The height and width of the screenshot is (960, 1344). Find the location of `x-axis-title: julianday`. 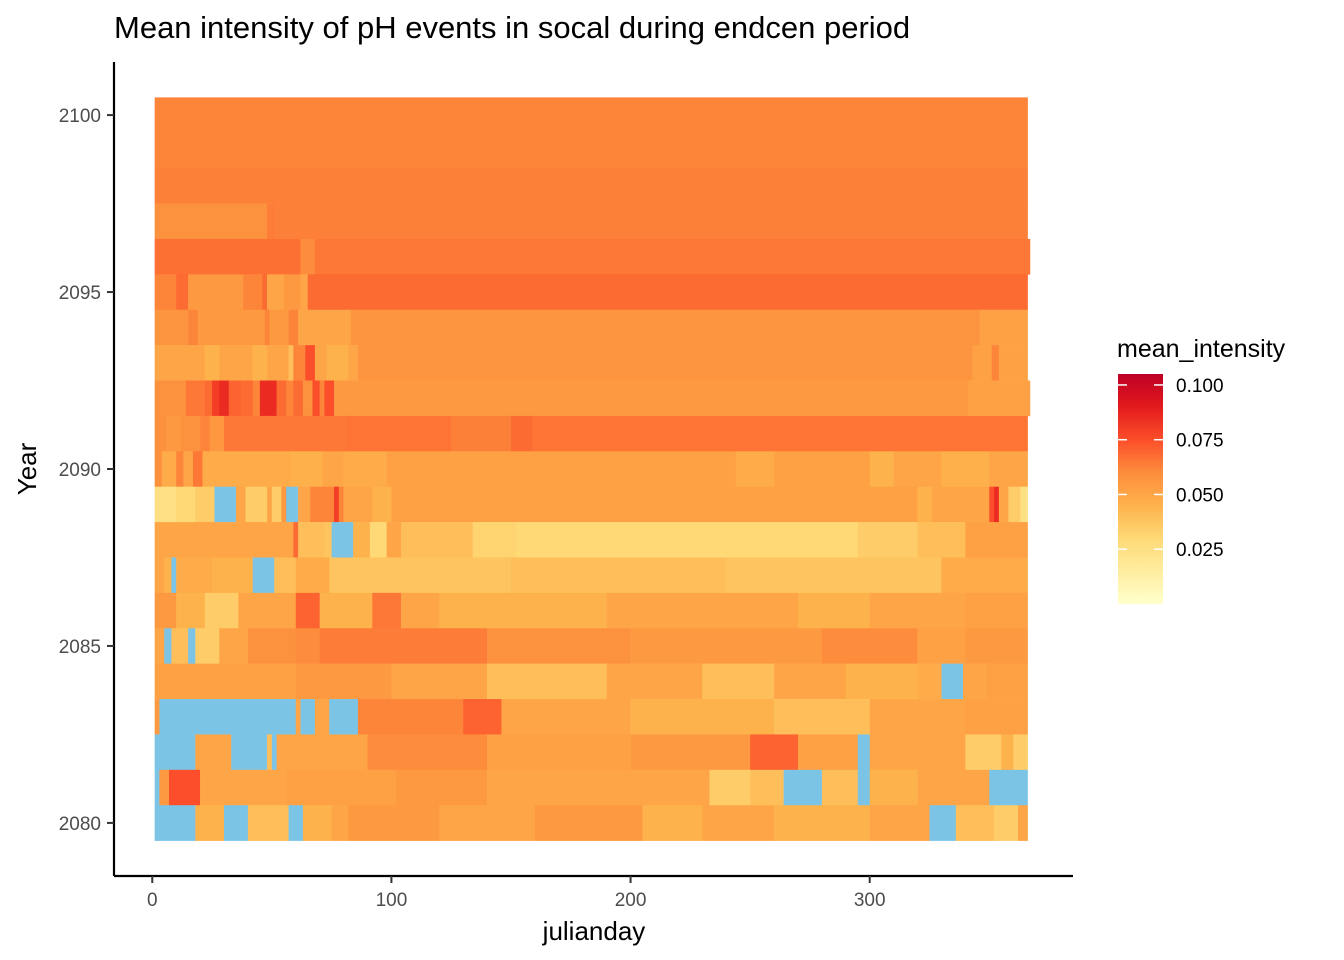

x-axis-title: julianday is located at coordinates (594, 931).